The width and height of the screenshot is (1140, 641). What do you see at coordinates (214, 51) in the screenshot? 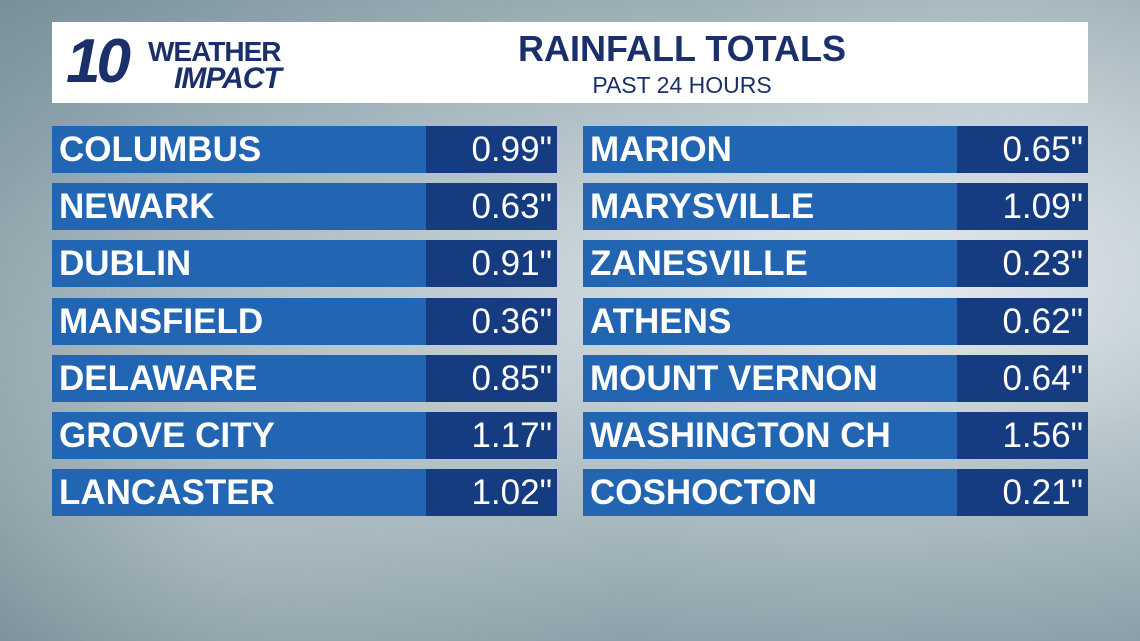
I see `logo-line: WEATHER` at bounding box center [214, 51].